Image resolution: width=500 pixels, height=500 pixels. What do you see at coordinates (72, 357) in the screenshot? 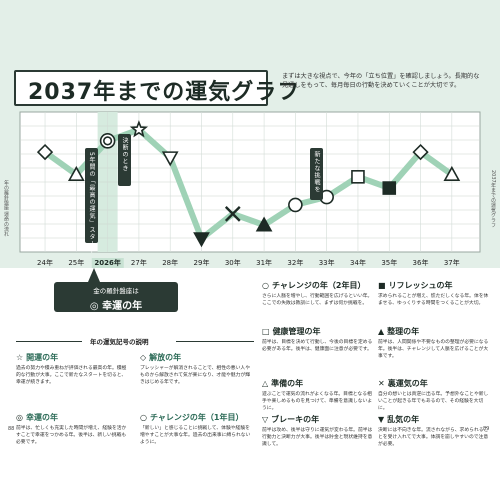
I see `legend-item-heading: ☆ 開運の年` at bounding box center [72, 357].